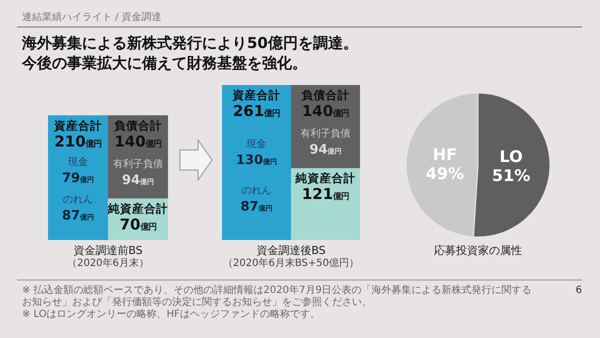 The image size is (600, 338). I want to click on text: 6, so click(579, 290).